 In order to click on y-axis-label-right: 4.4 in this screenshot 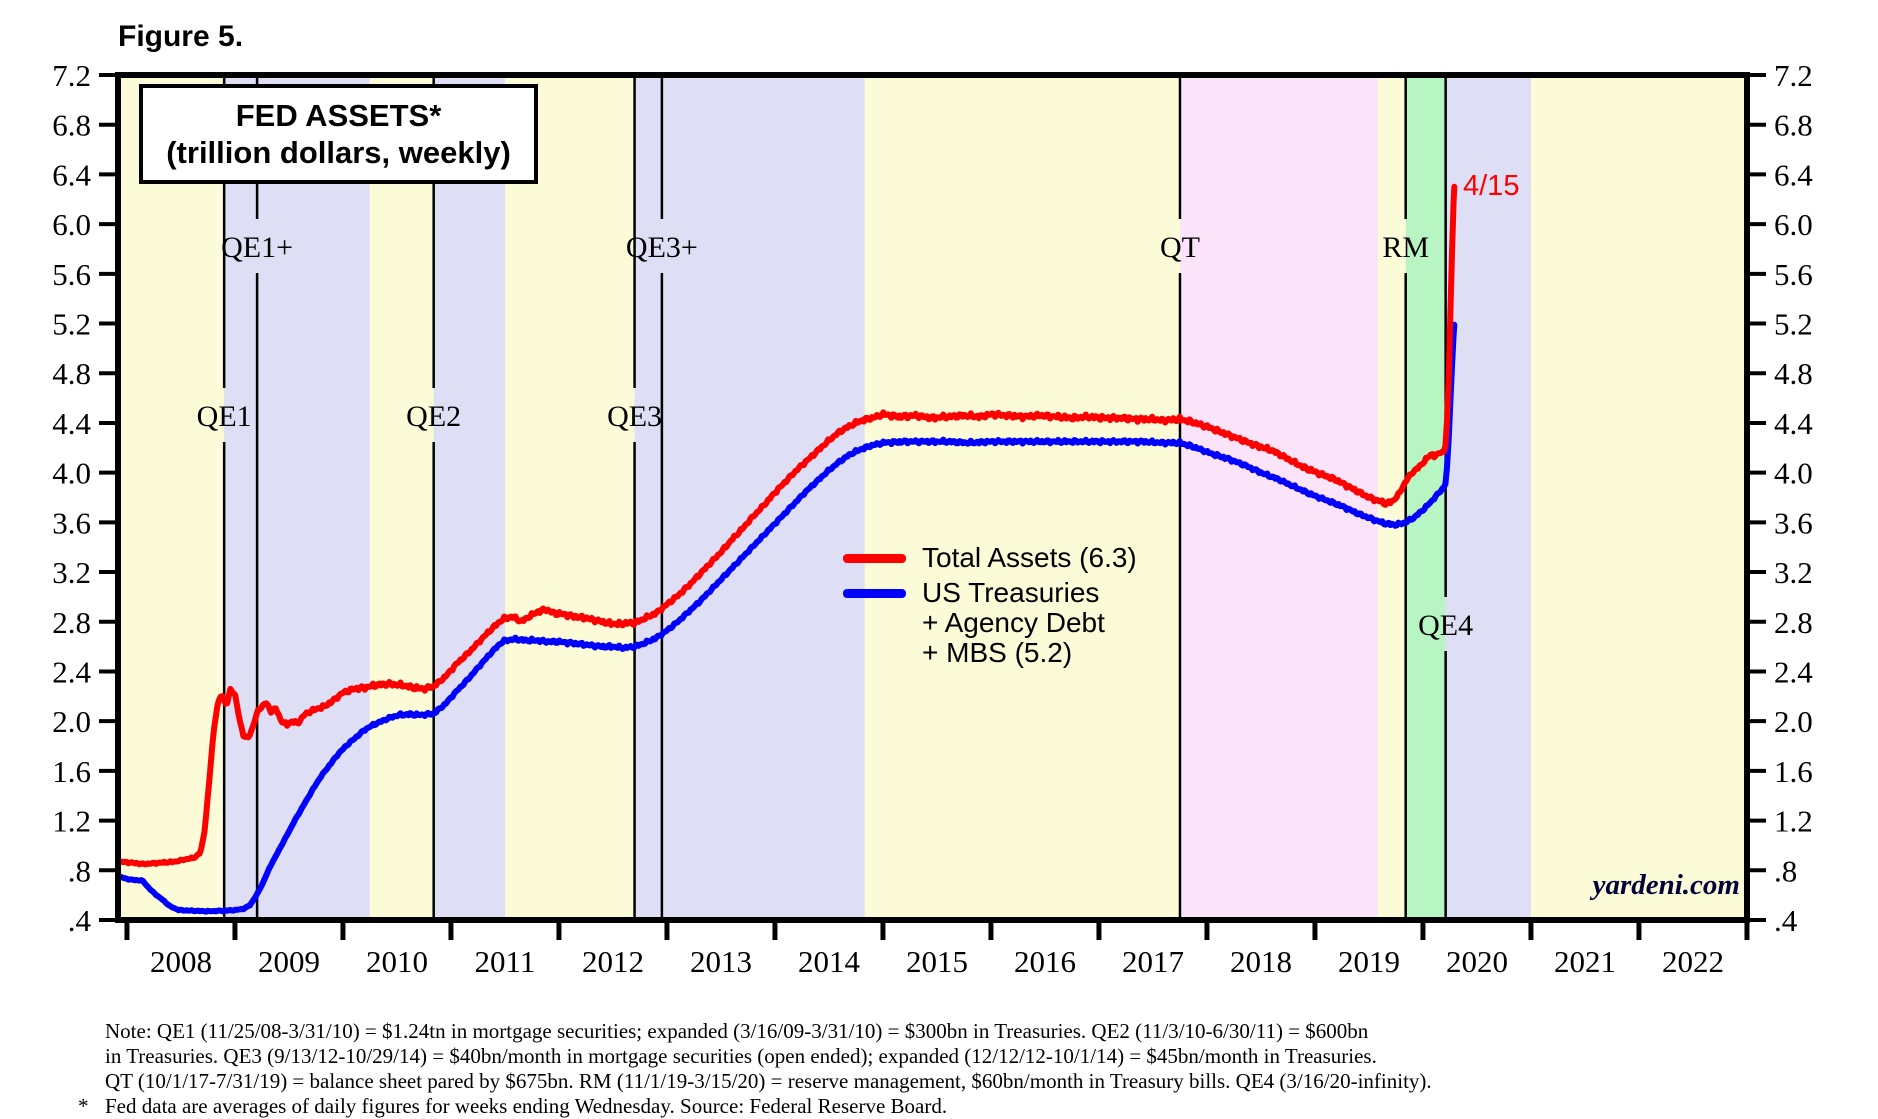, I will do `click(1793, 423)`.